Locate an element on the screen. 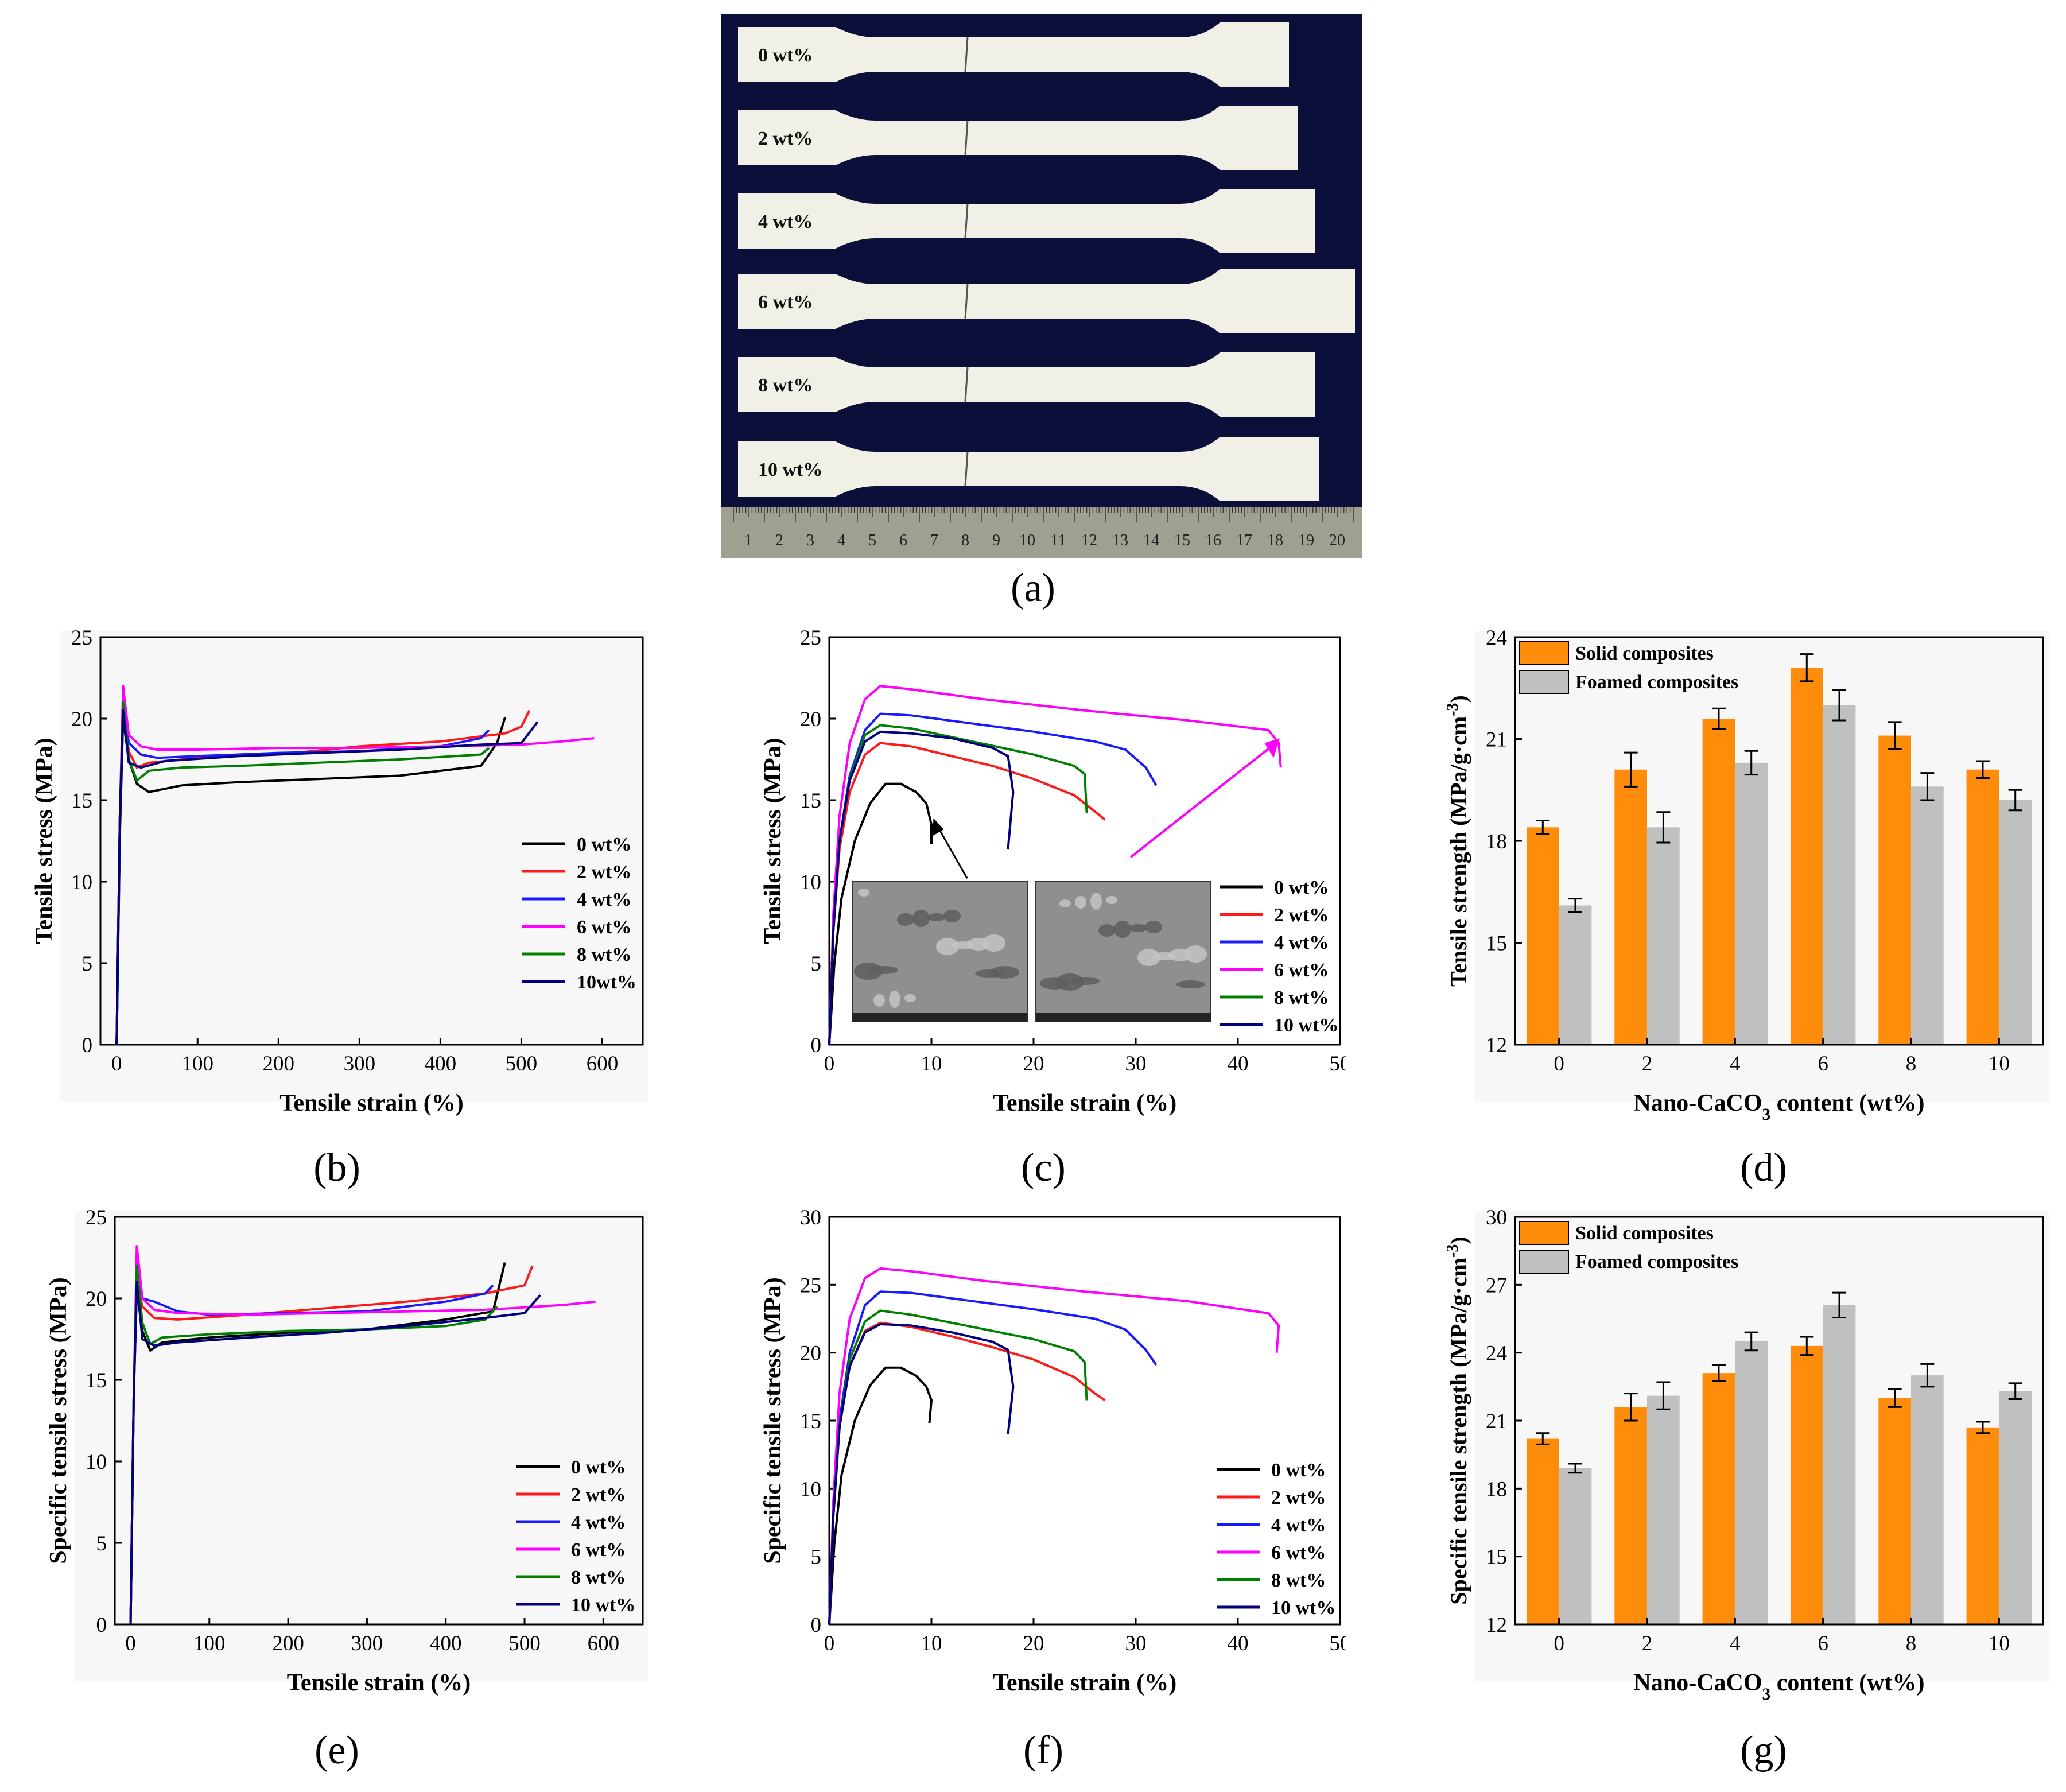 Image resolution: width=2066 pixels, height=1792 pixels. x-tick-label: 600 is located at coordinates (603, 1064).